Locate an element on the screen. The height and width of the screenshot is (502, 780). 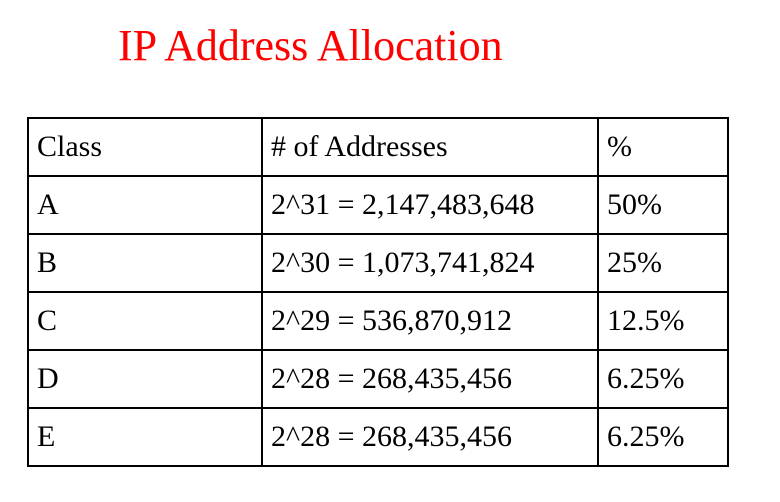
table-row: D 2^28 = 268,435,456 6.25% is located at coordinates (378, 379).